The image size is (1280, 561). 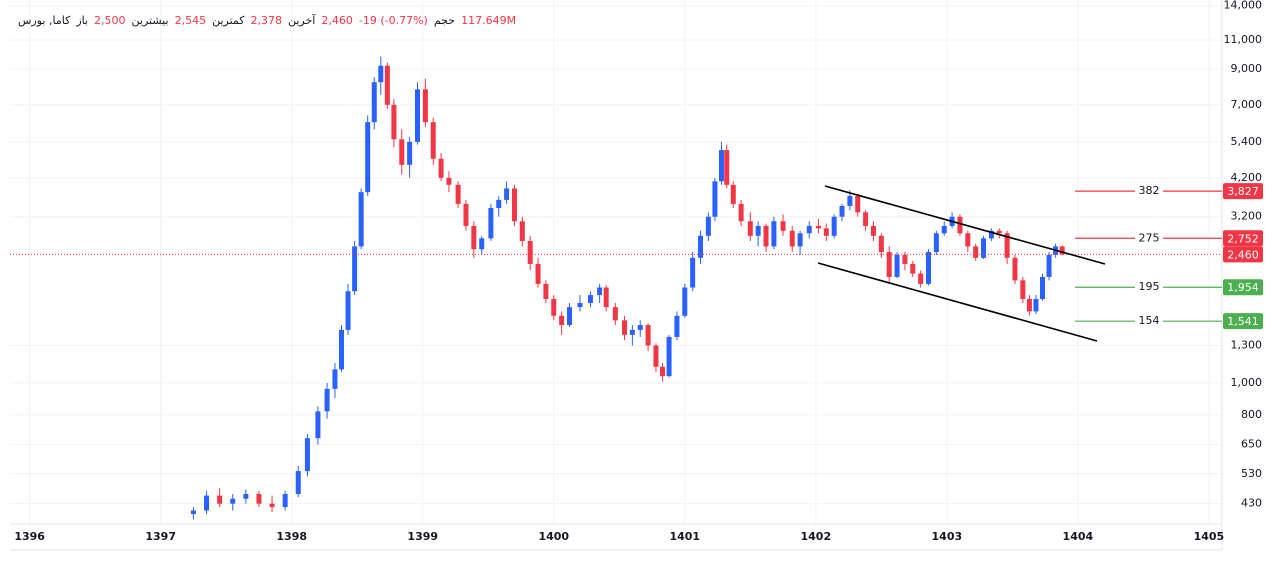 I want to click on x-tick-label: 1397, so click(x=160, y=536).